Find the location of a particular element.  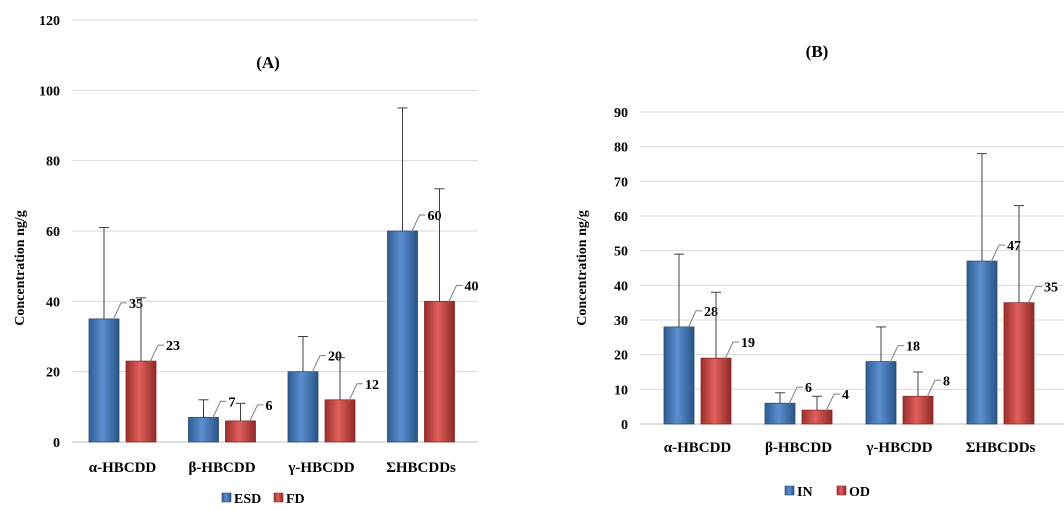

legend-label-in: IN is located at coordinates (805, 492).